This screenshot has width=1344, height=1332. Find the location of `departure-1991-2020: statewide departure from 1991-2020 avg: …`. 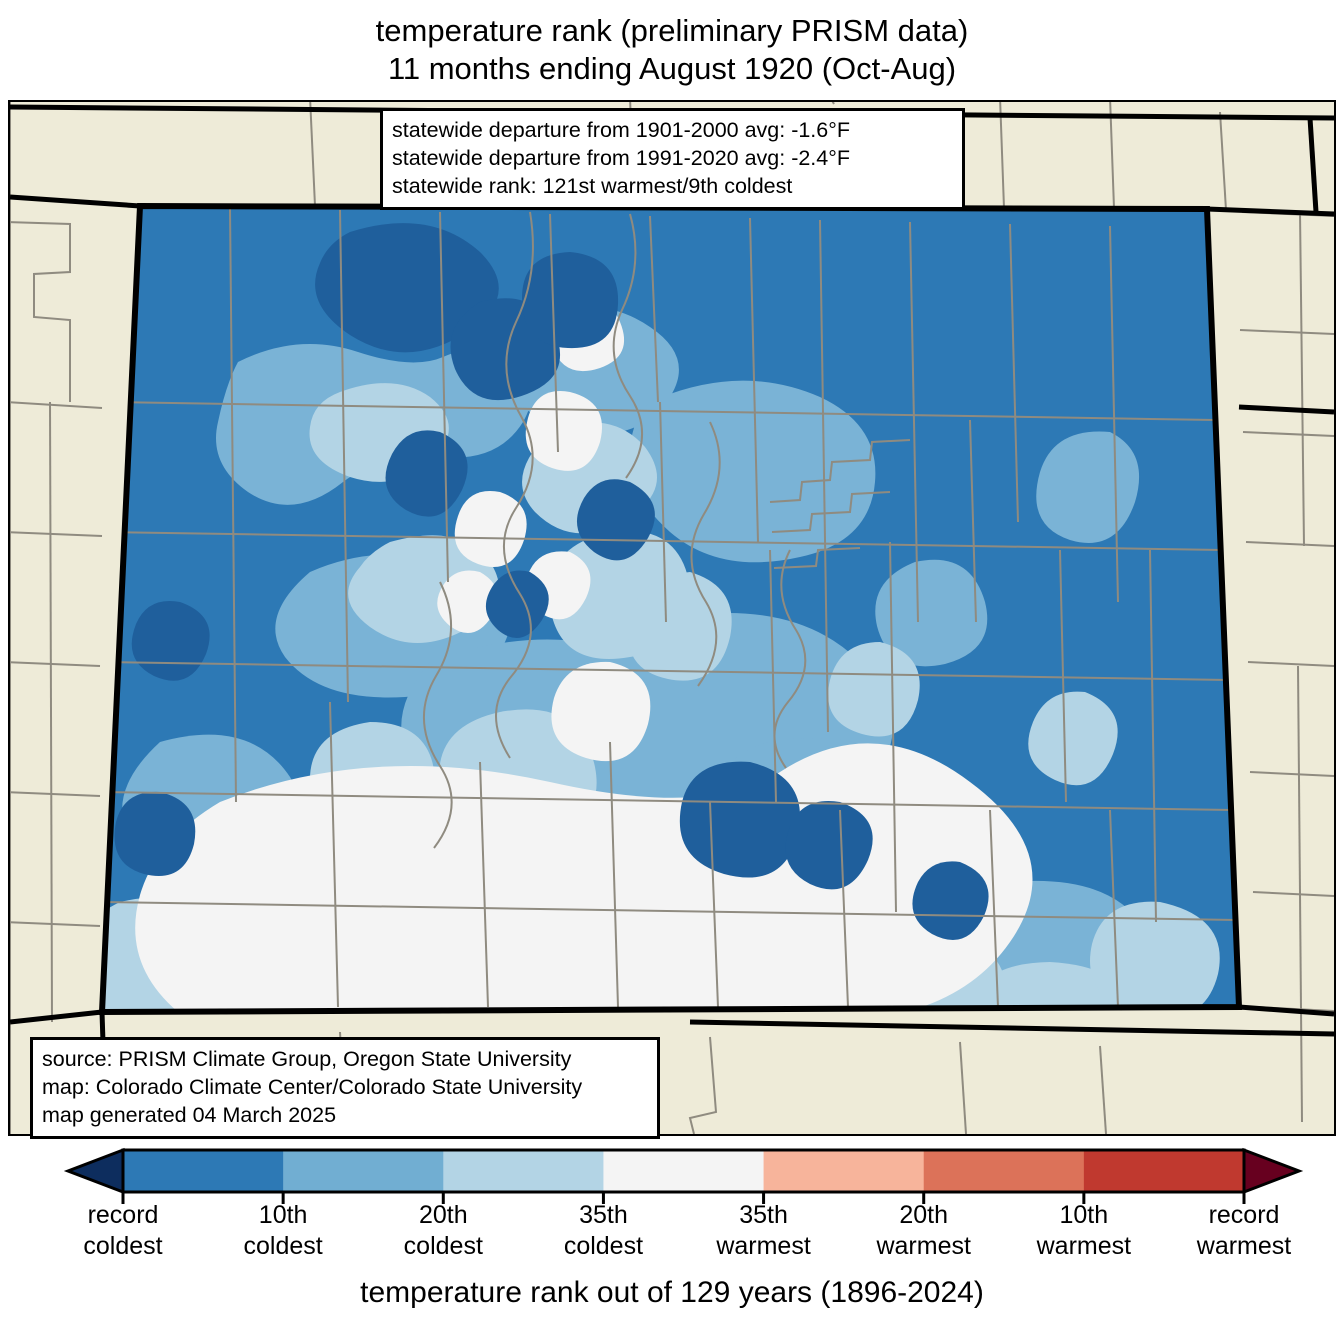

departure-1991-2020: statewide departure from 1991-2020 avg: … is located at coordinates (621, 158).